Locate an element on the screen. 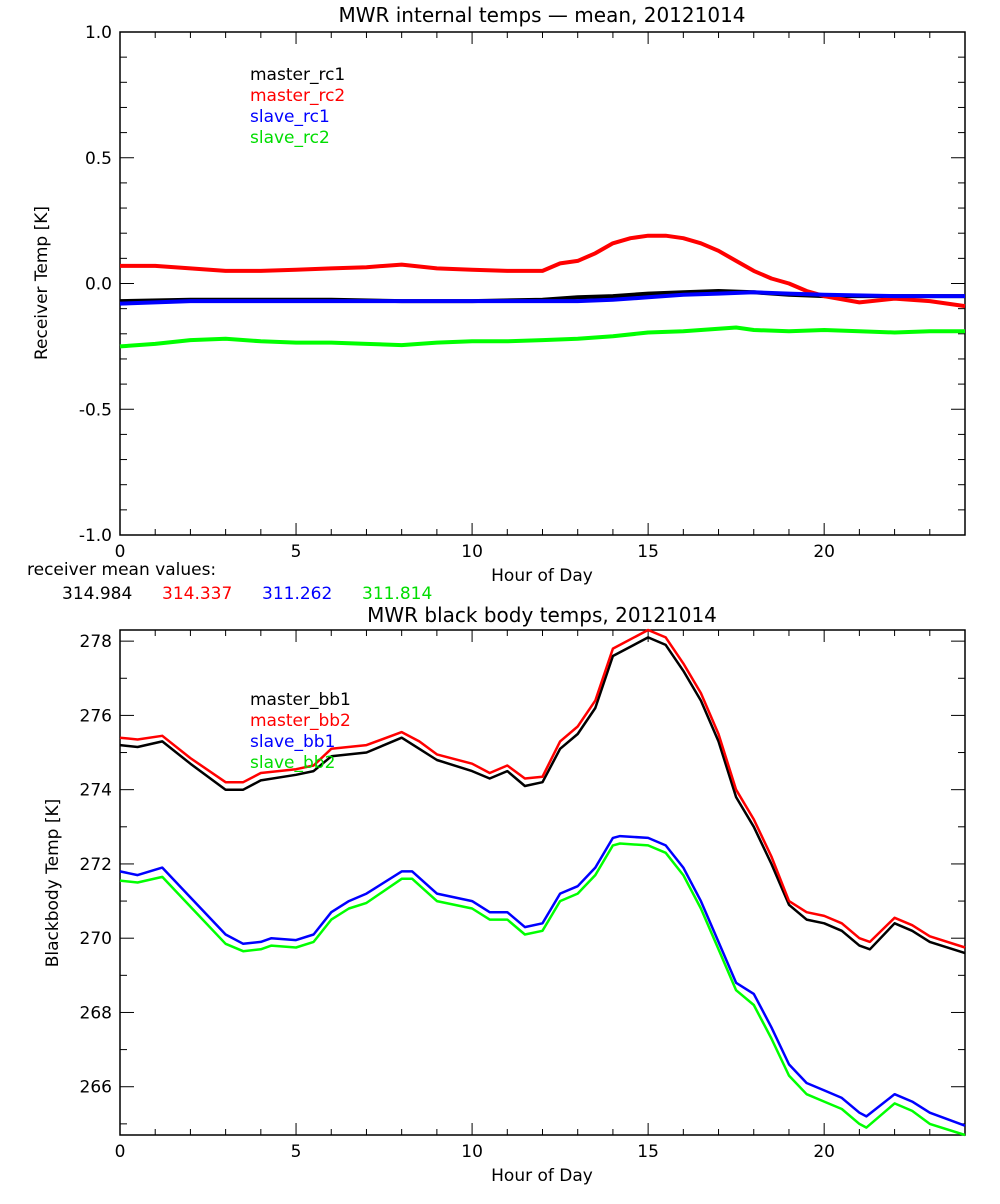 The image size is (1000, 1204). y-tick-label: 1.0 is located at coordinates (98, 33).